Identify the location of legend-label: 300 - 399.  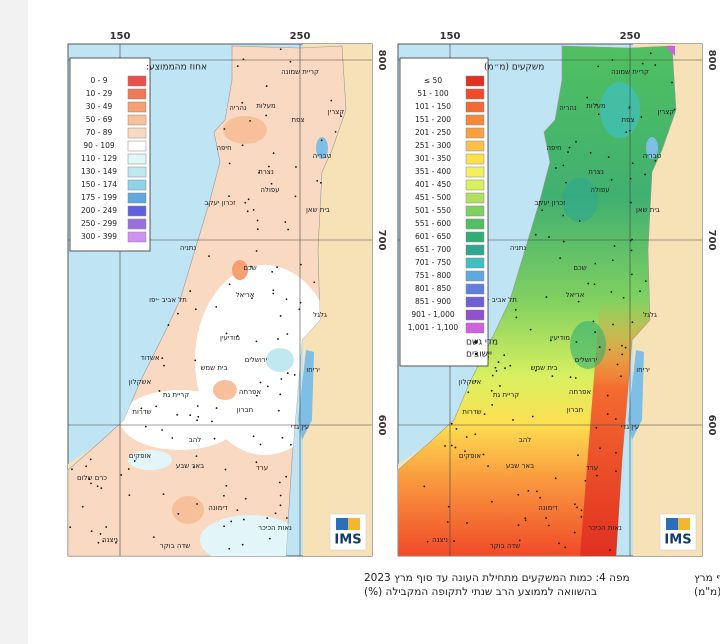
(99, 236).